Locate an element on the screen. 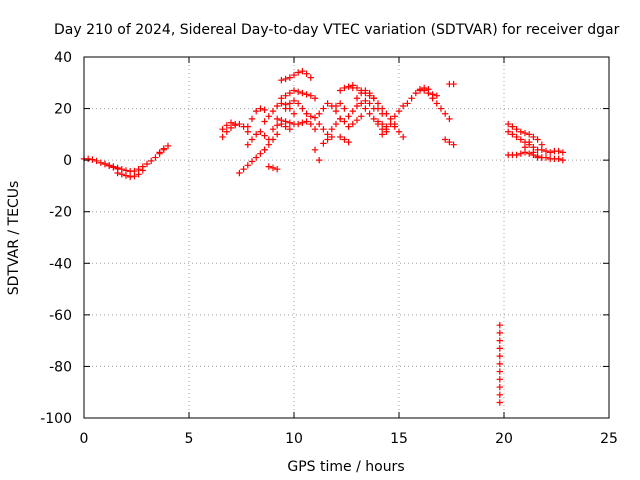  y-tick-label: -20 is located at coordinates (60, 213).